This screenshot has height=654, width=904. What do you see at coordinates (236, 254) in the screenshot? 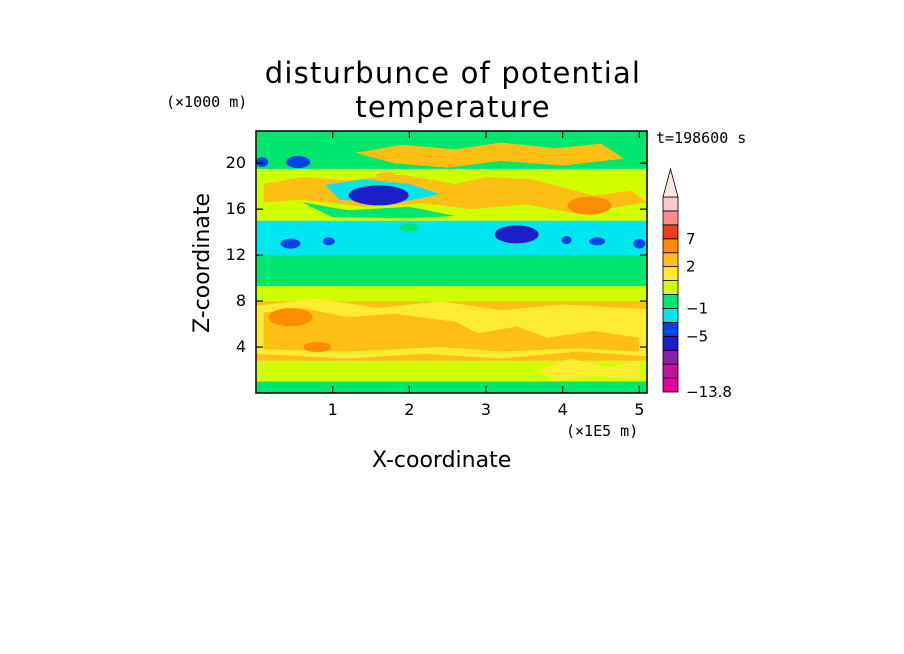
I see `y-tick-label-2: 12` at bounding box center [236, 254].